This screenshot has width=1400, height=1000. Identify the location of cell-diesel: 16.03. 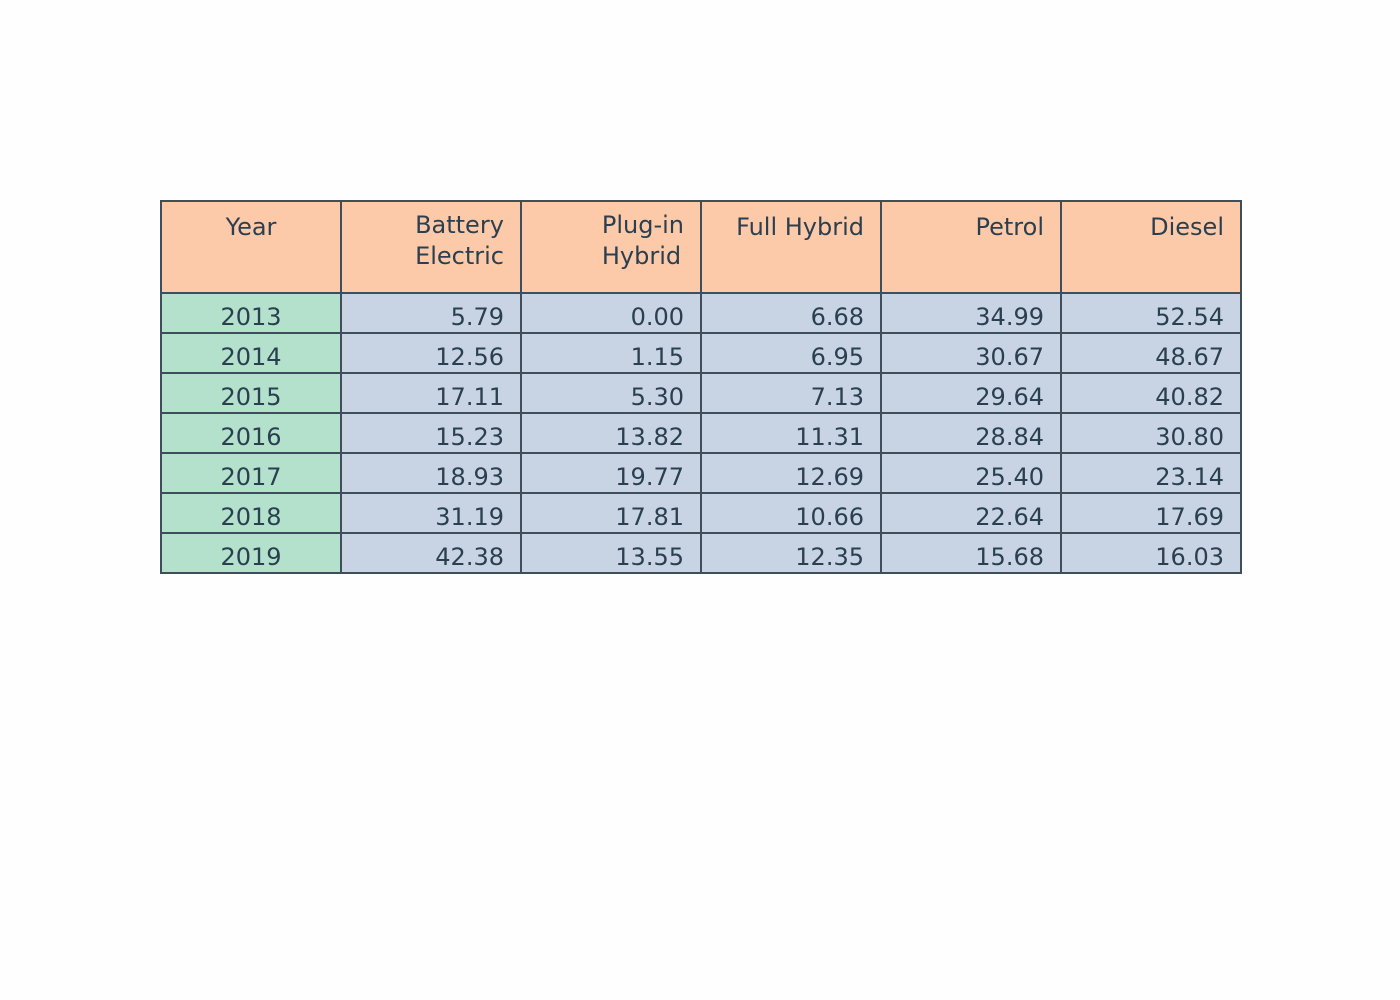
(1151, 553).